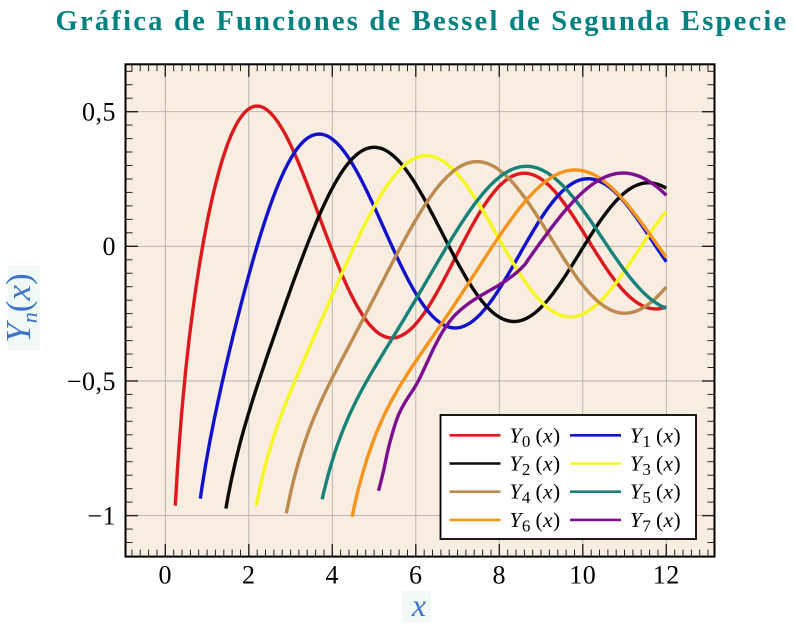  I want to click on svg-text: Y7 (x), so click(655, 522).